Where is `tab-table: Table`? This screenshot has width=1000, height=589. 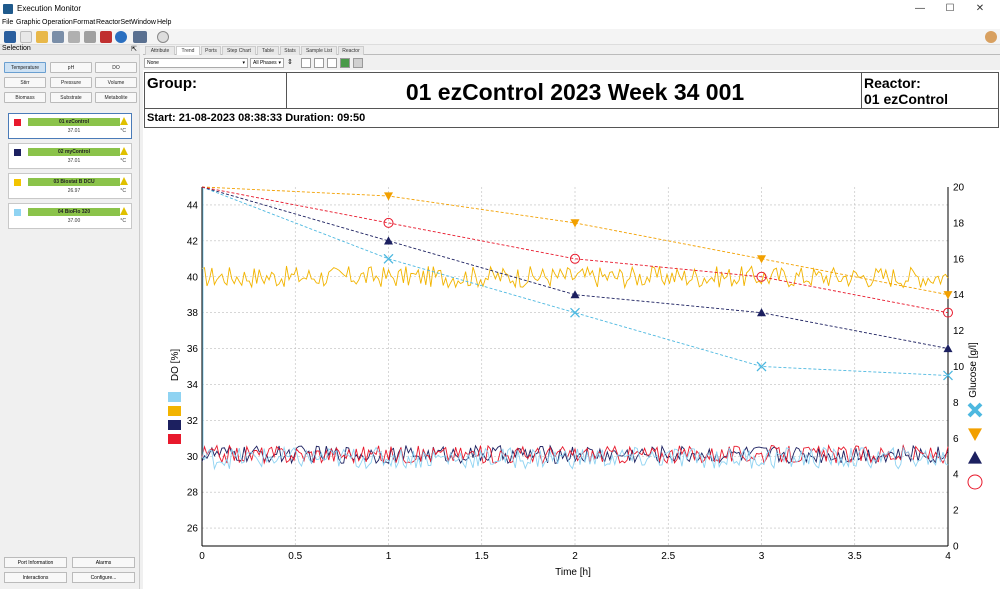
tab-table: Table is located at coordinates (268, 50).